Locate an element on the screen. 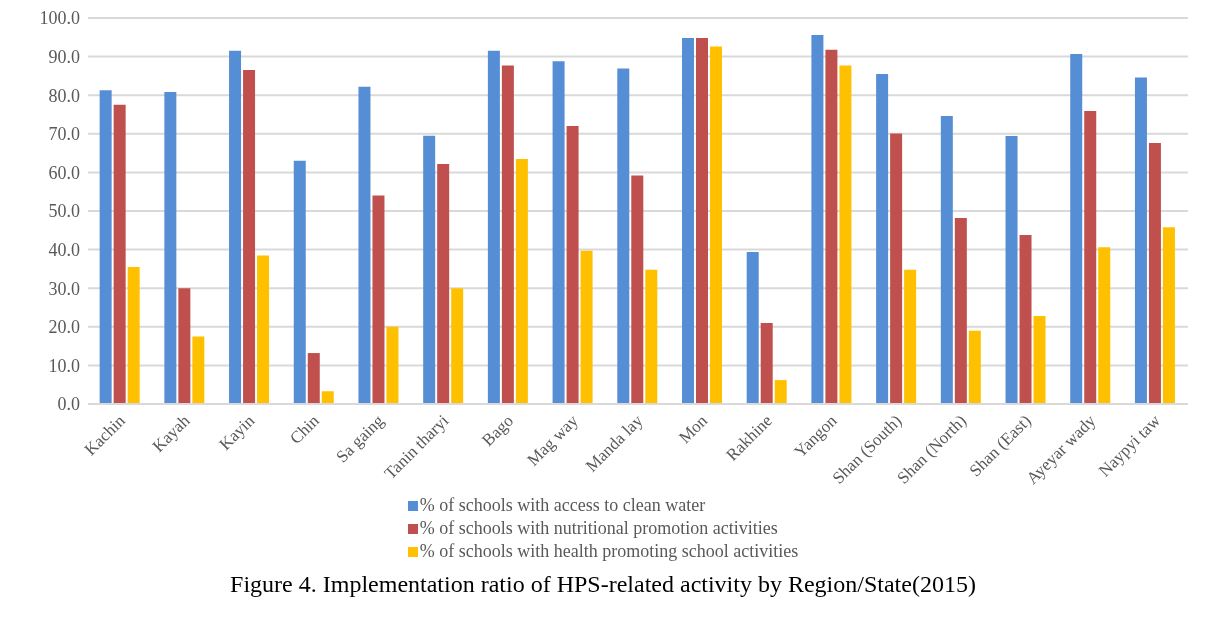  y-tick-label: 70.0 is located at coordinates (64, 134).